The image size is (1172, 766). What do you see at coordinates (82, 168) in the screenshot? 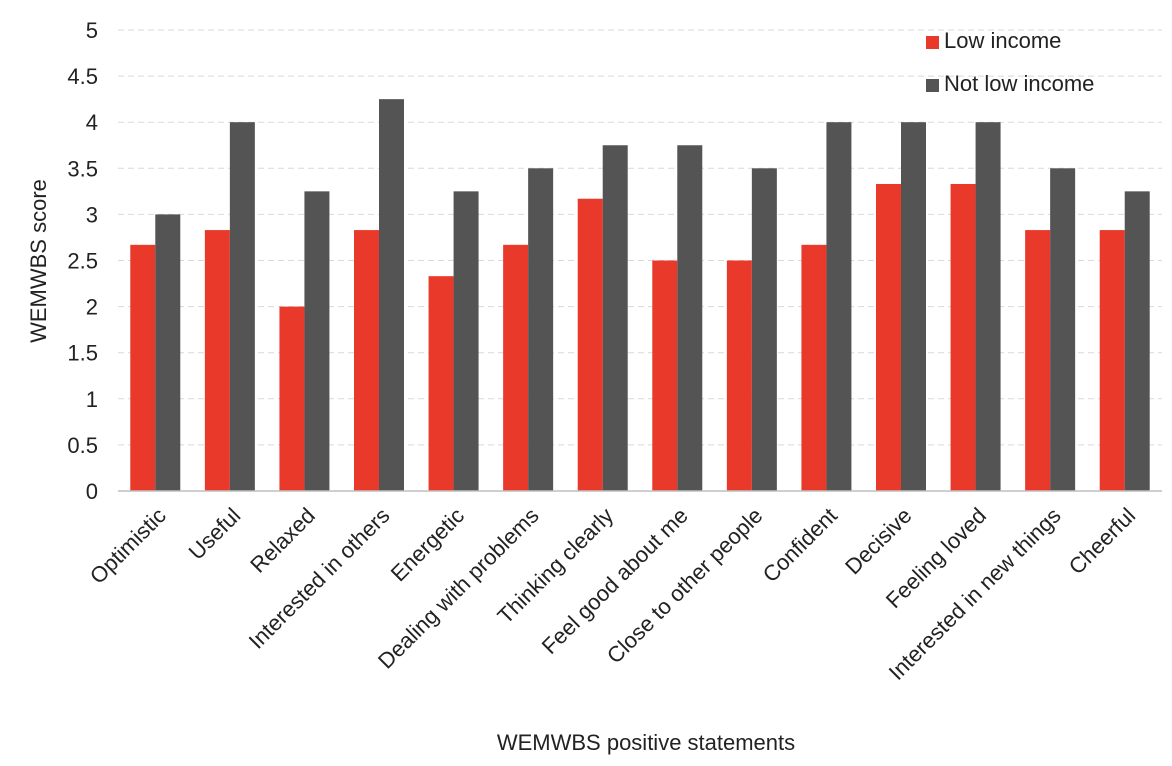
I see `y-tick-label: 3.5` at bounding box center [82, 168].